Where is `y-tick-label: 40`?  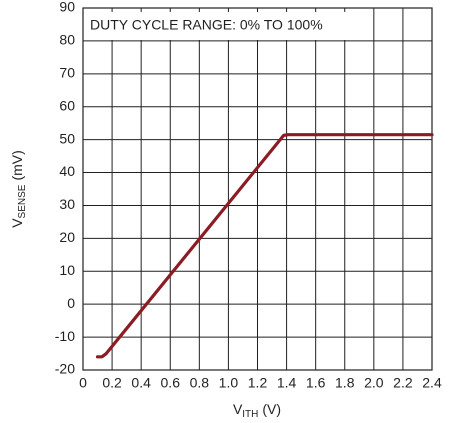 y-tick-label: 40 is located at coordinates (67, 171).